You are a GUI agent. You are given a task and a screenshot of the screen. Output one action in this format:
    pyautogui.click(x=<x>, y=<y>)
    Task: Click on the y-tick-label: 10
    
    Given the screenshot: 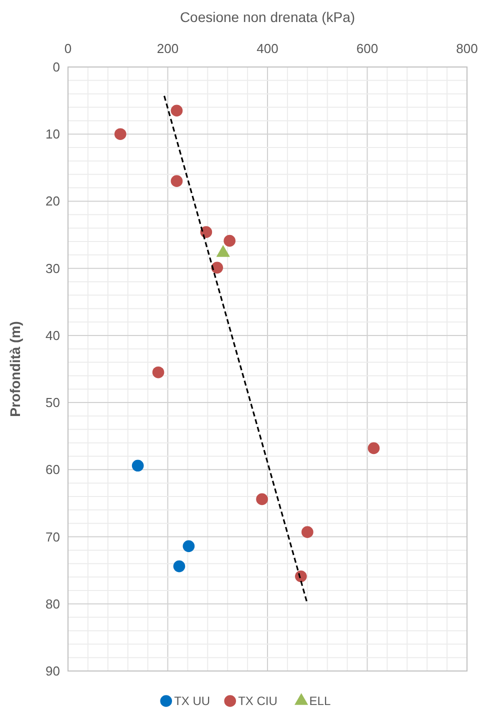 What is the action you would take?
    pyautogui.click(x=53, y=134)
    